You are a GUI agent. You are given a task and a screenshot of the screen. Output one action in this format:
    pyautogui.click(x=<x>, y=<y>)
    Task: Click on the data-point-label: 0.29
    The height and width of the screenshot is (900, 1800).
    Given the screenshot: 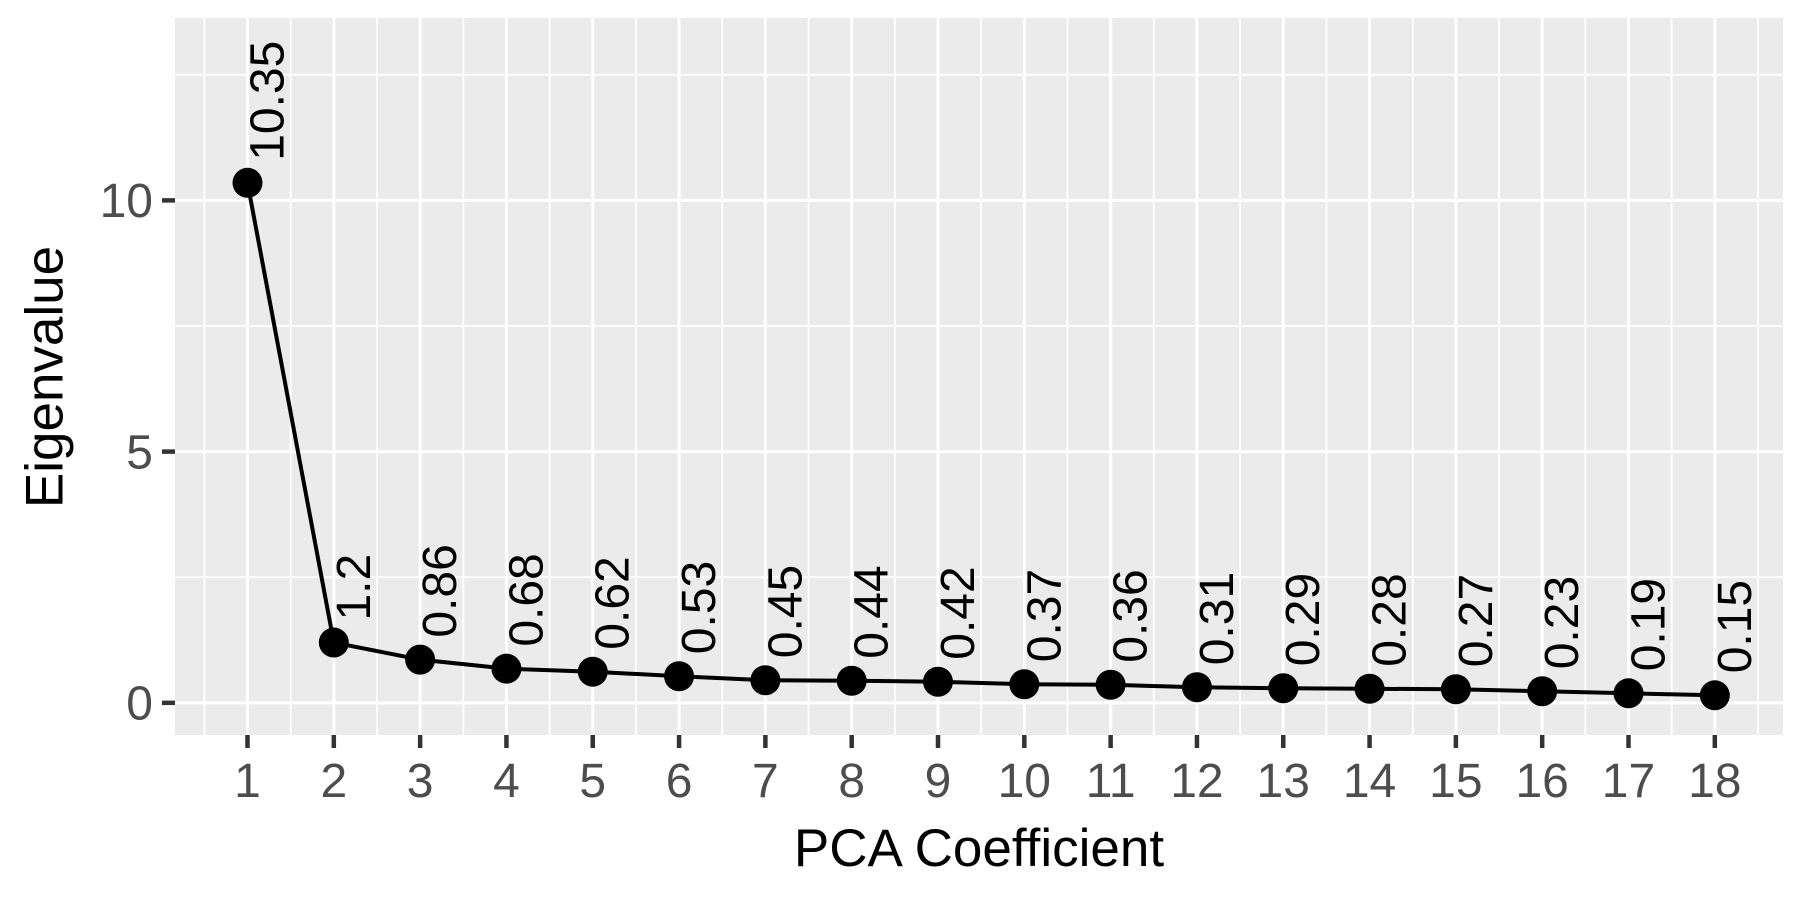 What is the action you would take?
    pyautogui.click(x=1303, y=619)
    